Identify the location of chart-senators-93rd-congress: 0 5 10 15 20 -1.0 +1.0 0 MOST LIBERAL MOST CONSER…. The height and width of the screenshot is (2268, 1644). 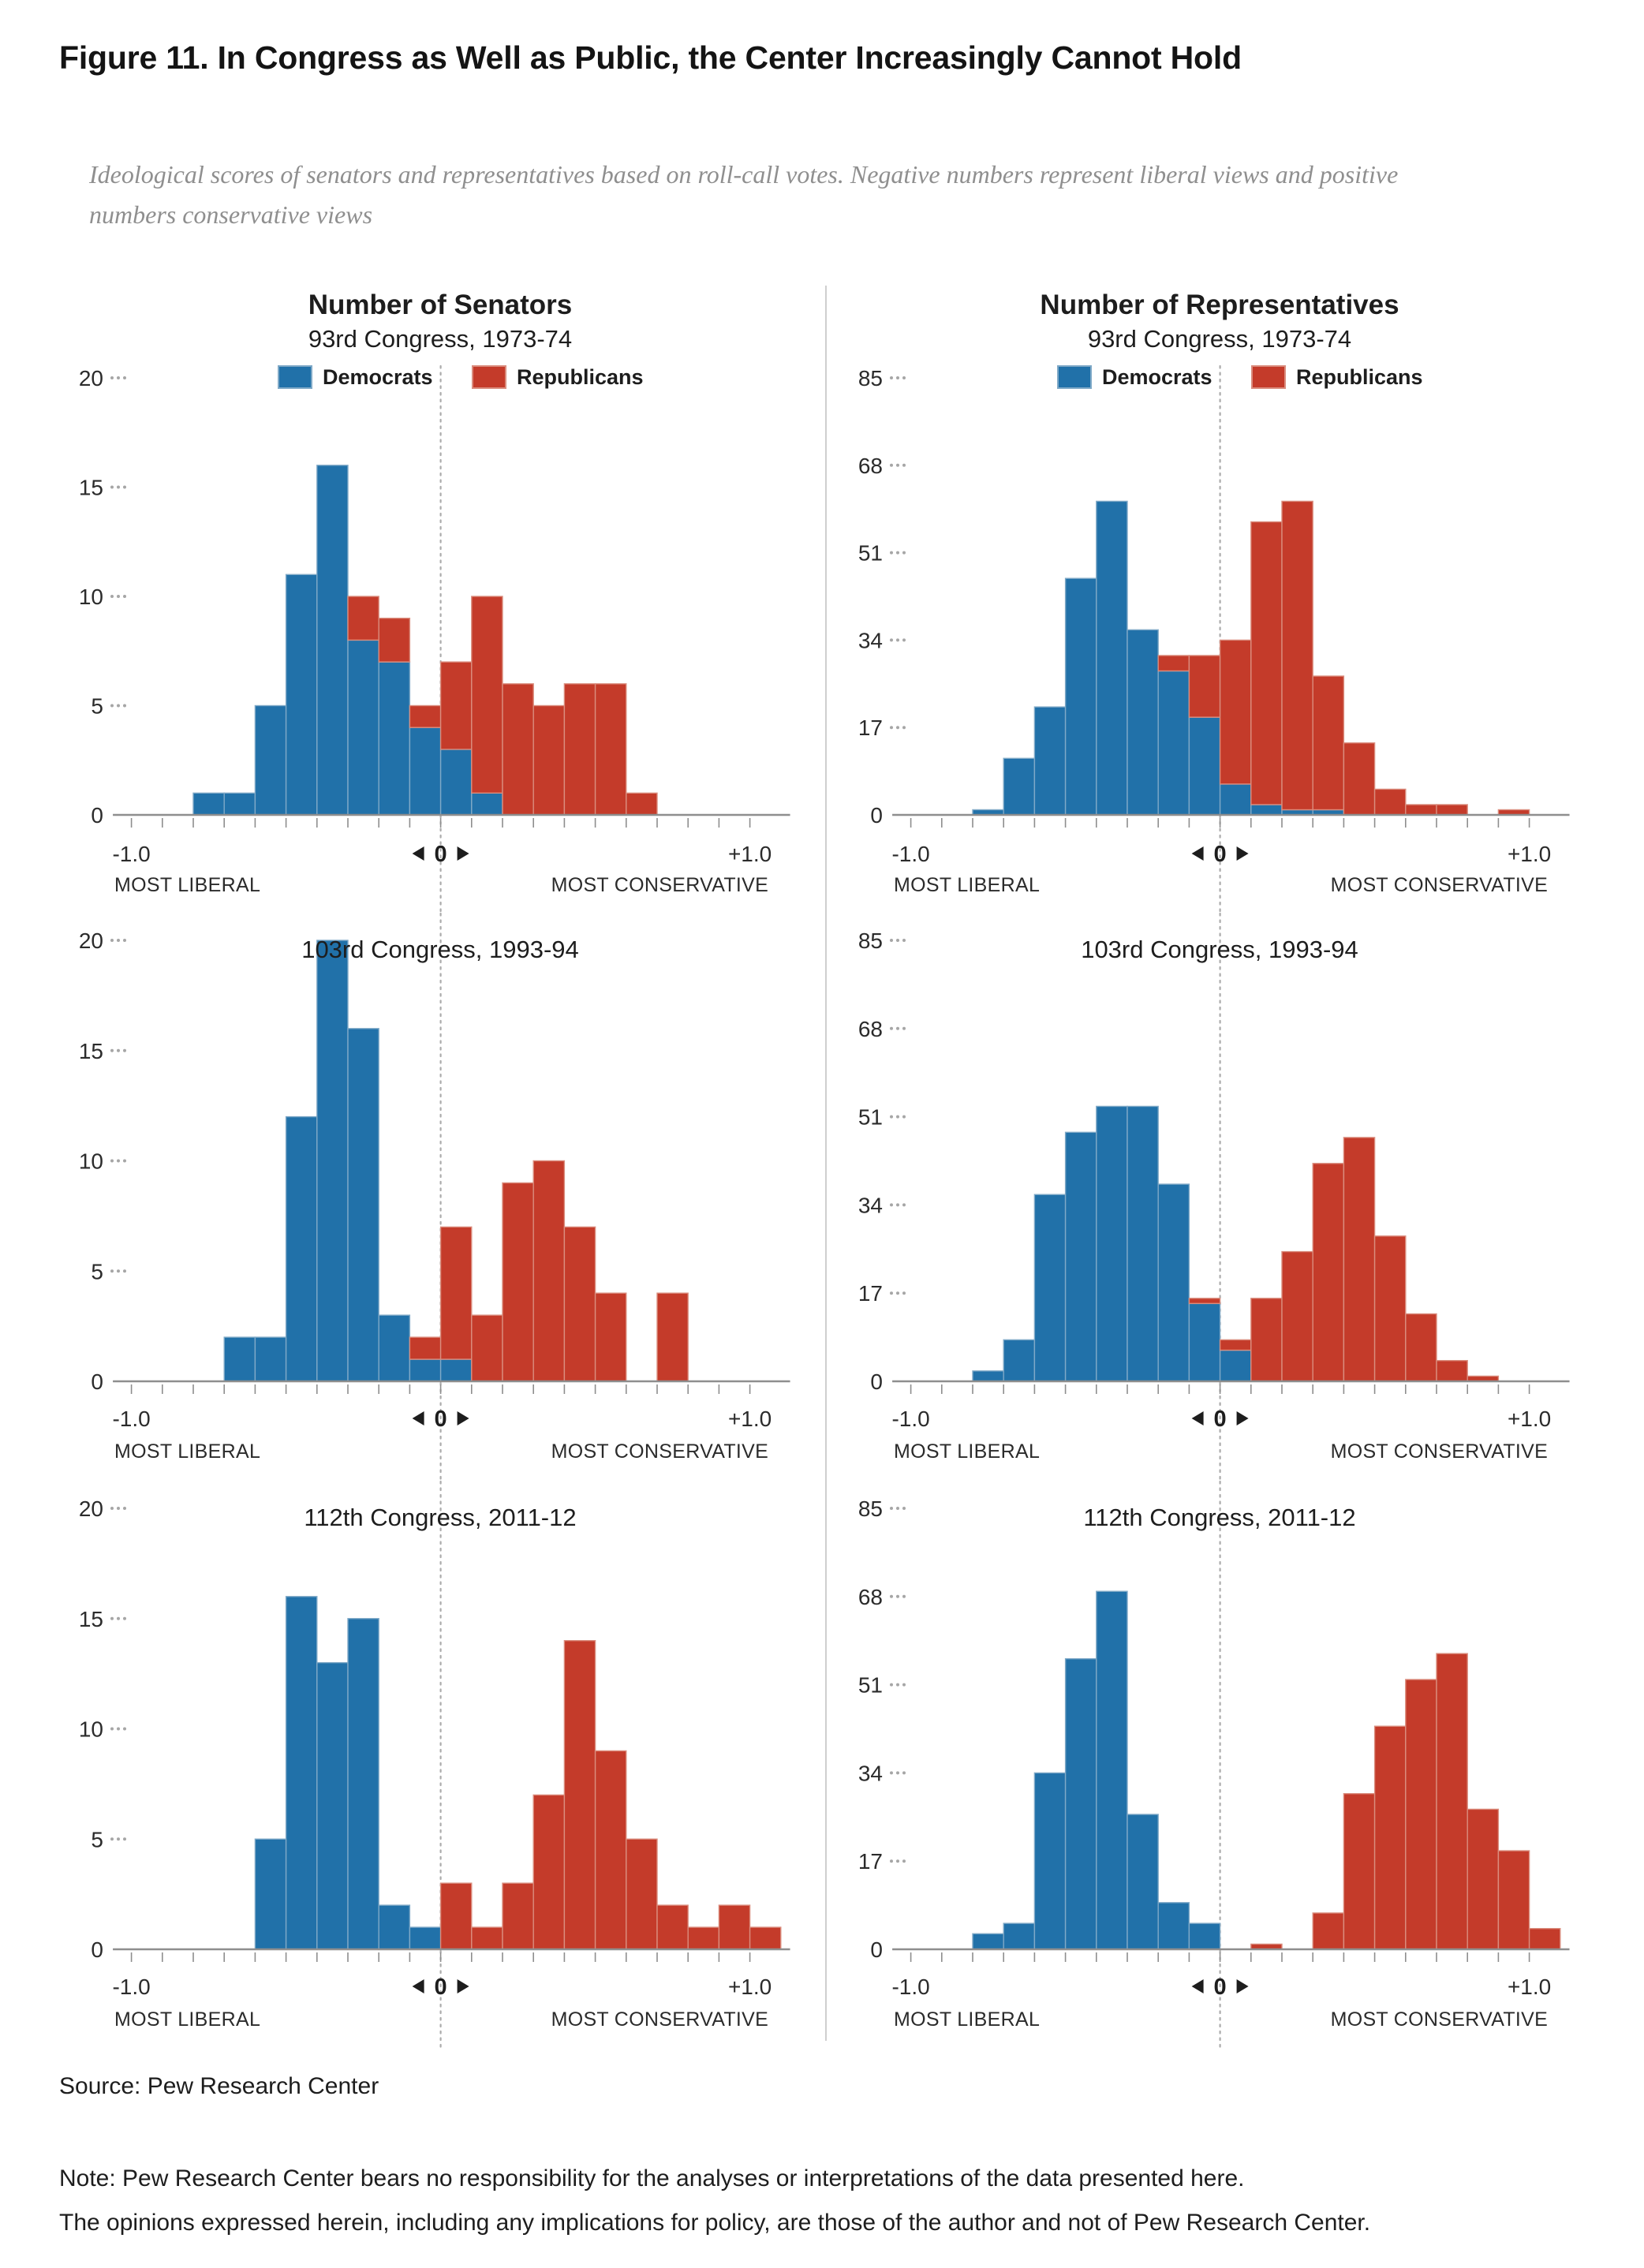
(434, 602).